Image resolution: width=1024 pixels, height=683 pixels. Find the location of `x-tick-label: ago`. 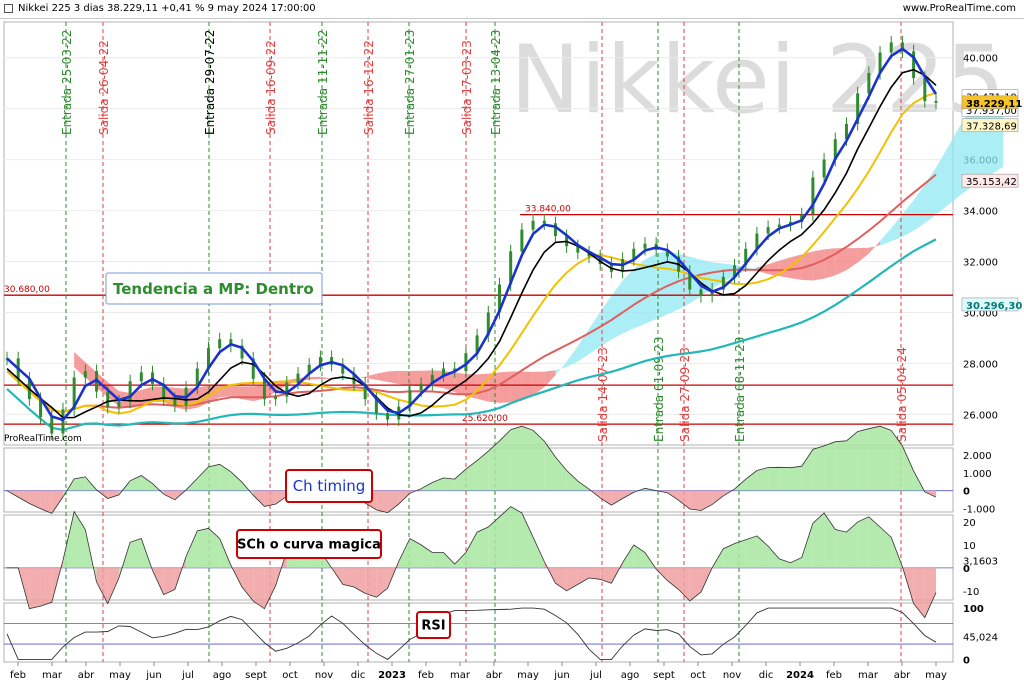

x-tick-label: ago is located at coordinates (630, 675).